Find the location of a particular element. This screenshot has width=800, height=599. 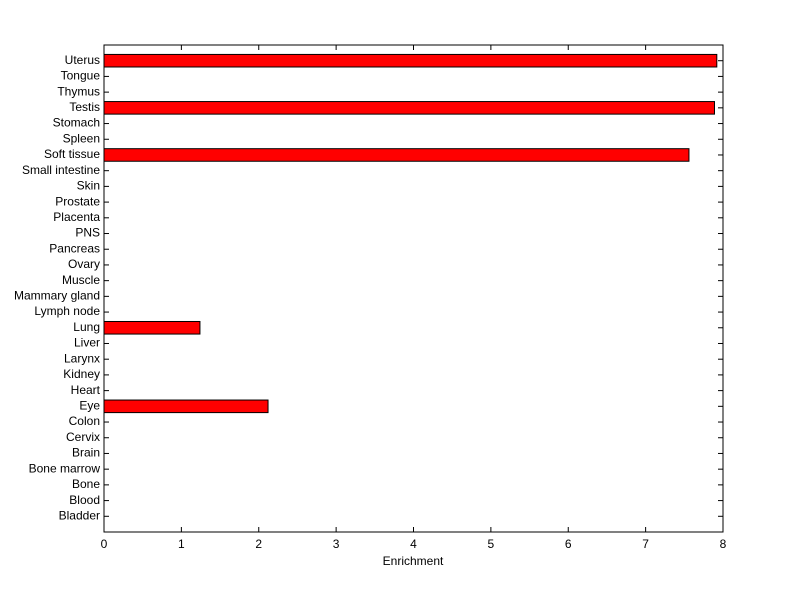

y-tick-label: Eye is located at coordinates (89, 405).